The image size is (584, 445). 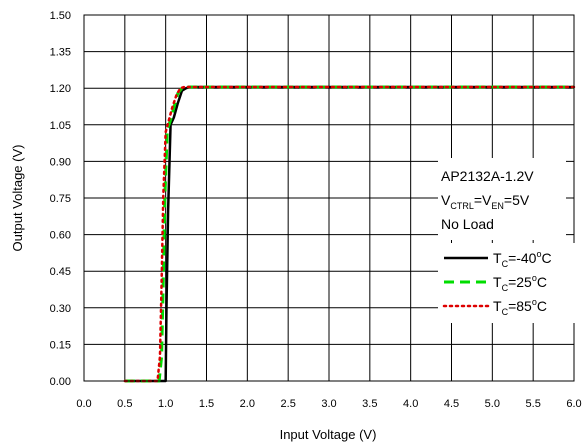 What do you see at coordinates (492, 404) in the screenshot?
I see `x-tick-label: 5.0` at bounding box center [492, 404].